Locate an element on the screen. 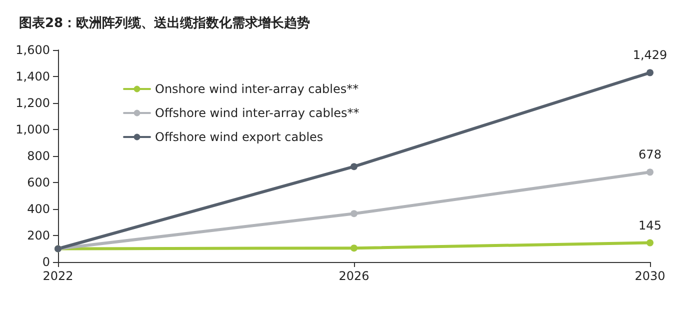  x-tick-label: 2026 is located at coordinates (354, 276).